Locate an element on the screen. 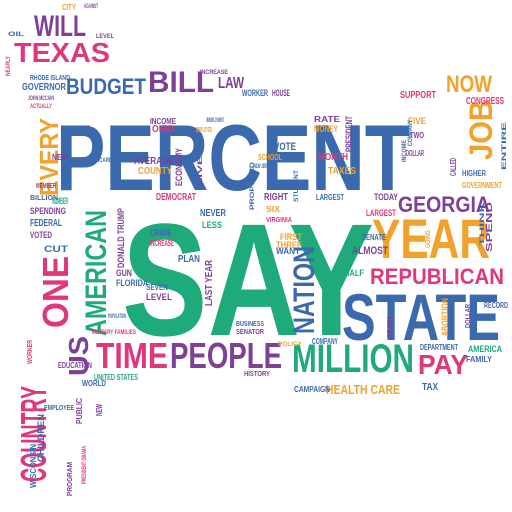  word-house: WORKER is located at coordinates (255, 93).